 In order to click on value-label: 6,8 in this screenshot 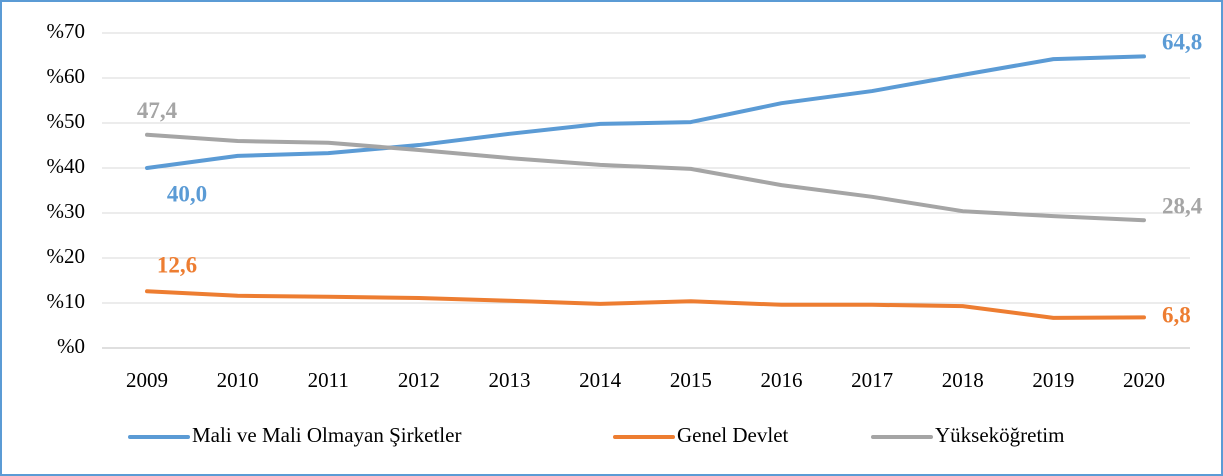, I will do `click(1176, 315)`.